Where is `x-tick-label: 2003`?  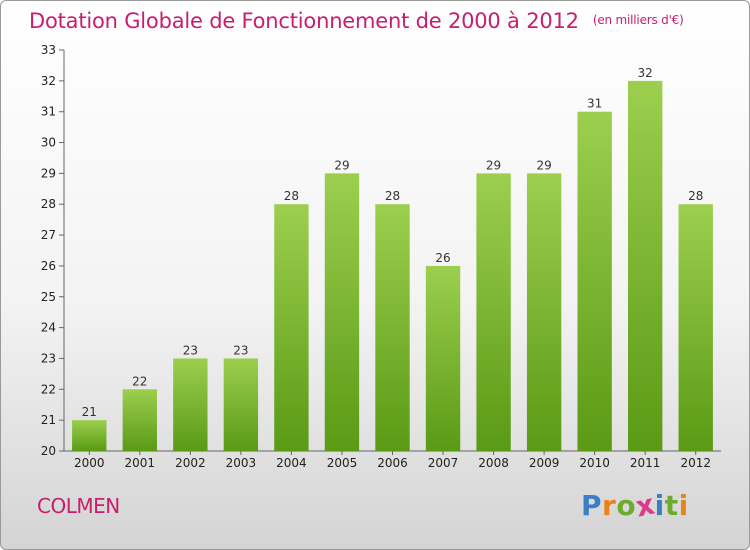 x-tick-label: 2003 is located at coordinates (241, 463).